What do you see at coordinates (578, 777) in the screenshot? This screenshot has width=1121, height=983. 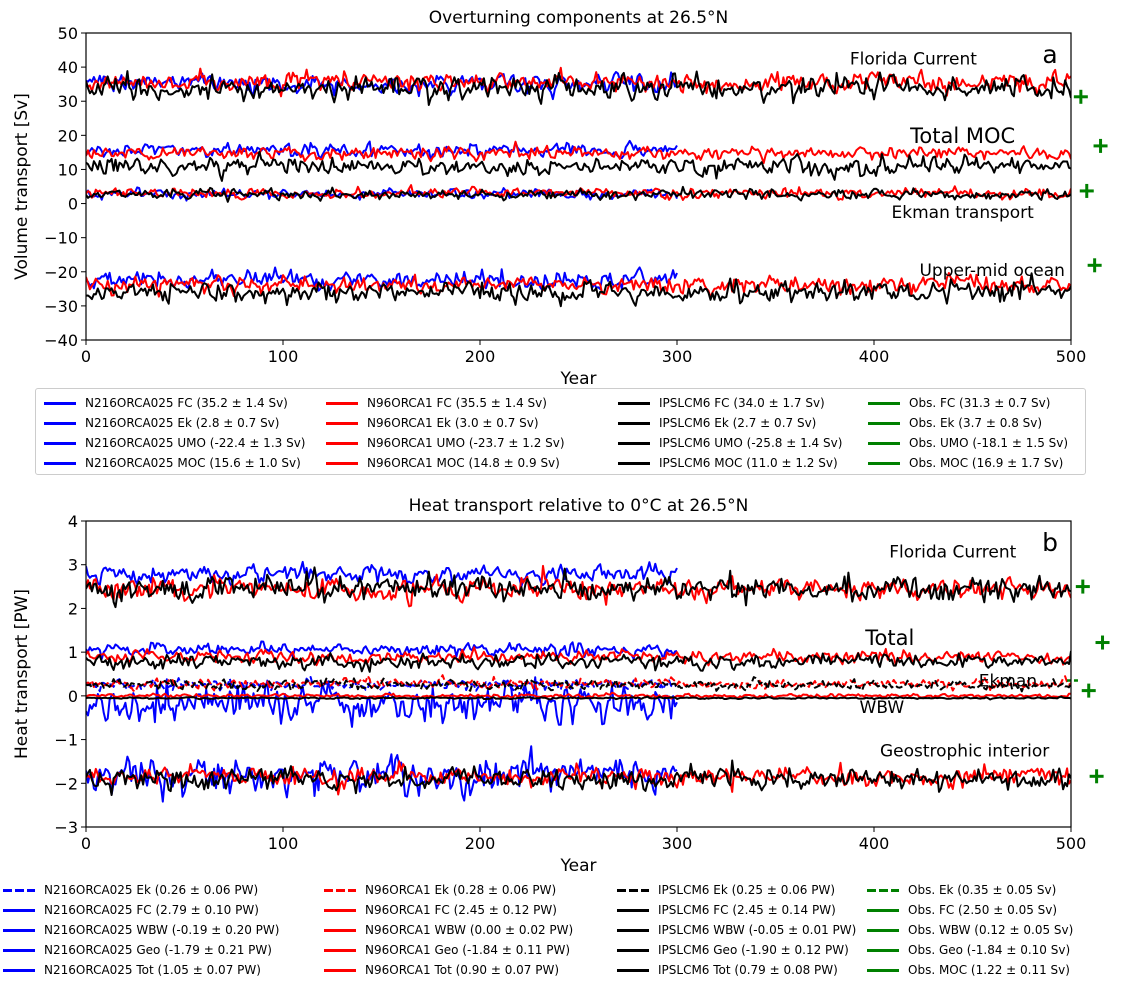 I see `series-line-ipslcm6-geo` at bounding box center [578, 777].